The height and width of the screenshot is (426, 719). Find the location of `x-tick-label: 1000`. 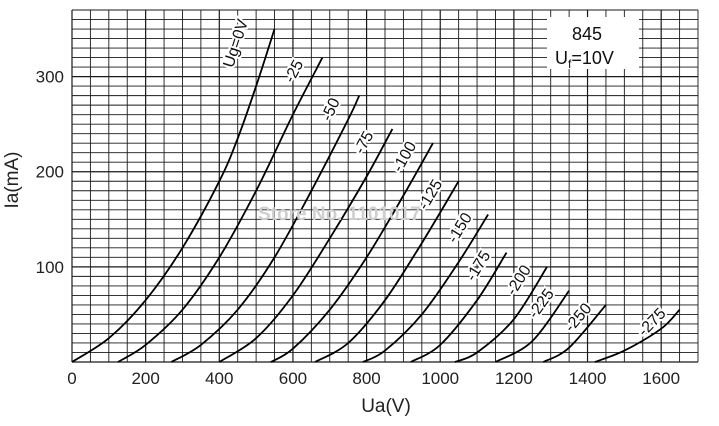

x-tick-label: 1000 is located at coordinates (440, 378).